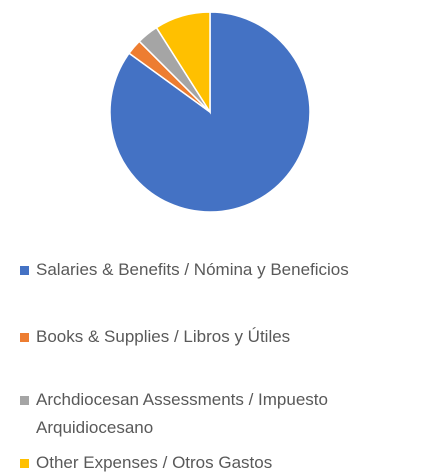 Image resolution: width=423 pixels, height=473 pixels. I want to click on pie-slice, so click(183, 63).